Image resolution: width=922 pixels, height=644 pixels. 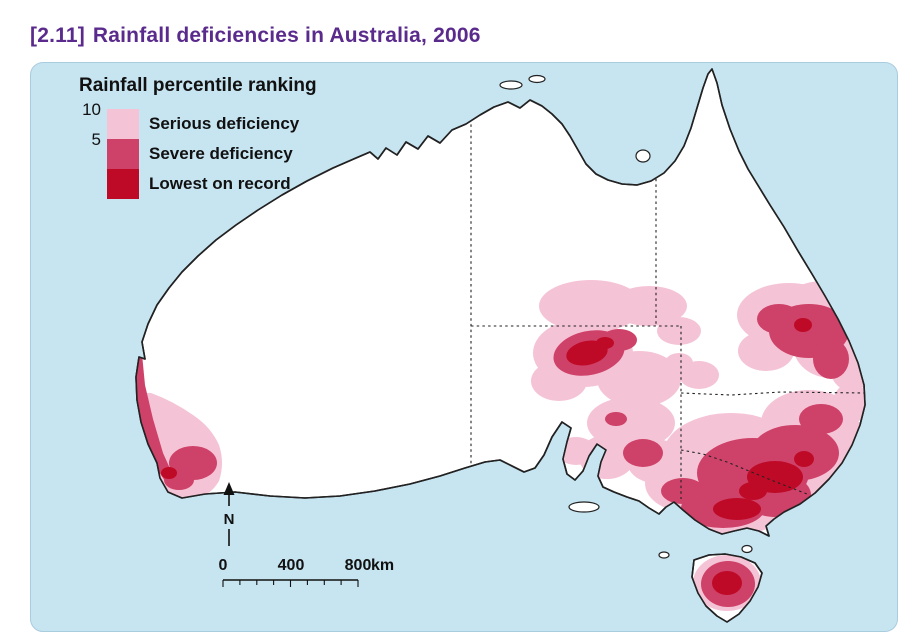 I want to click on legend-item-severe: Severe deficiency, so click(x=203, y=154).